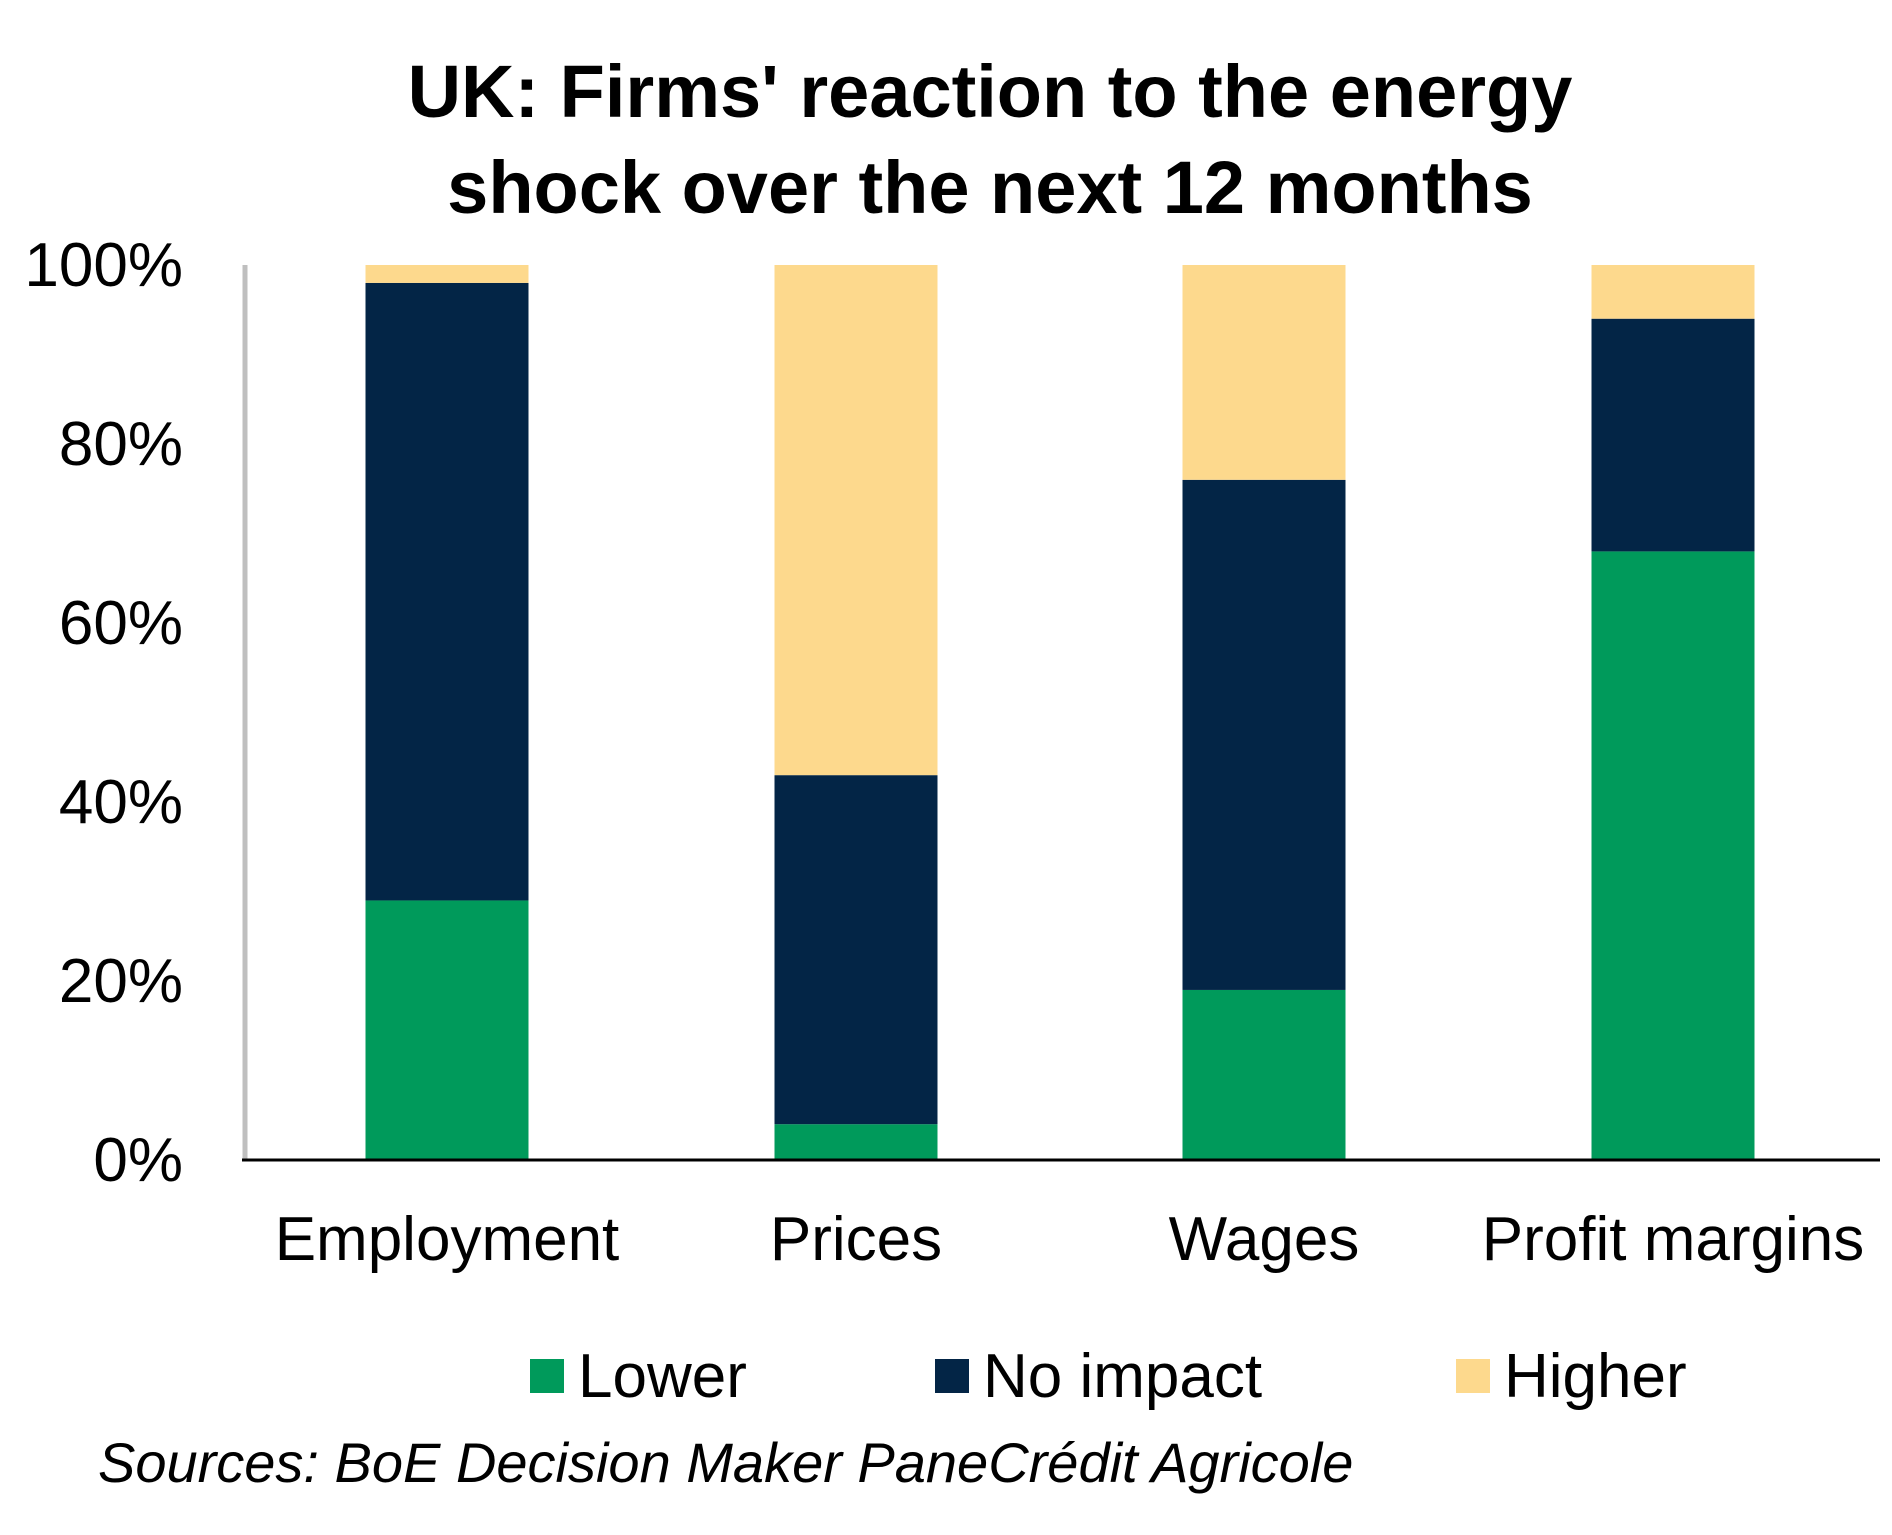  I want to click on legend-label: Higher, so click(1595, 1376).